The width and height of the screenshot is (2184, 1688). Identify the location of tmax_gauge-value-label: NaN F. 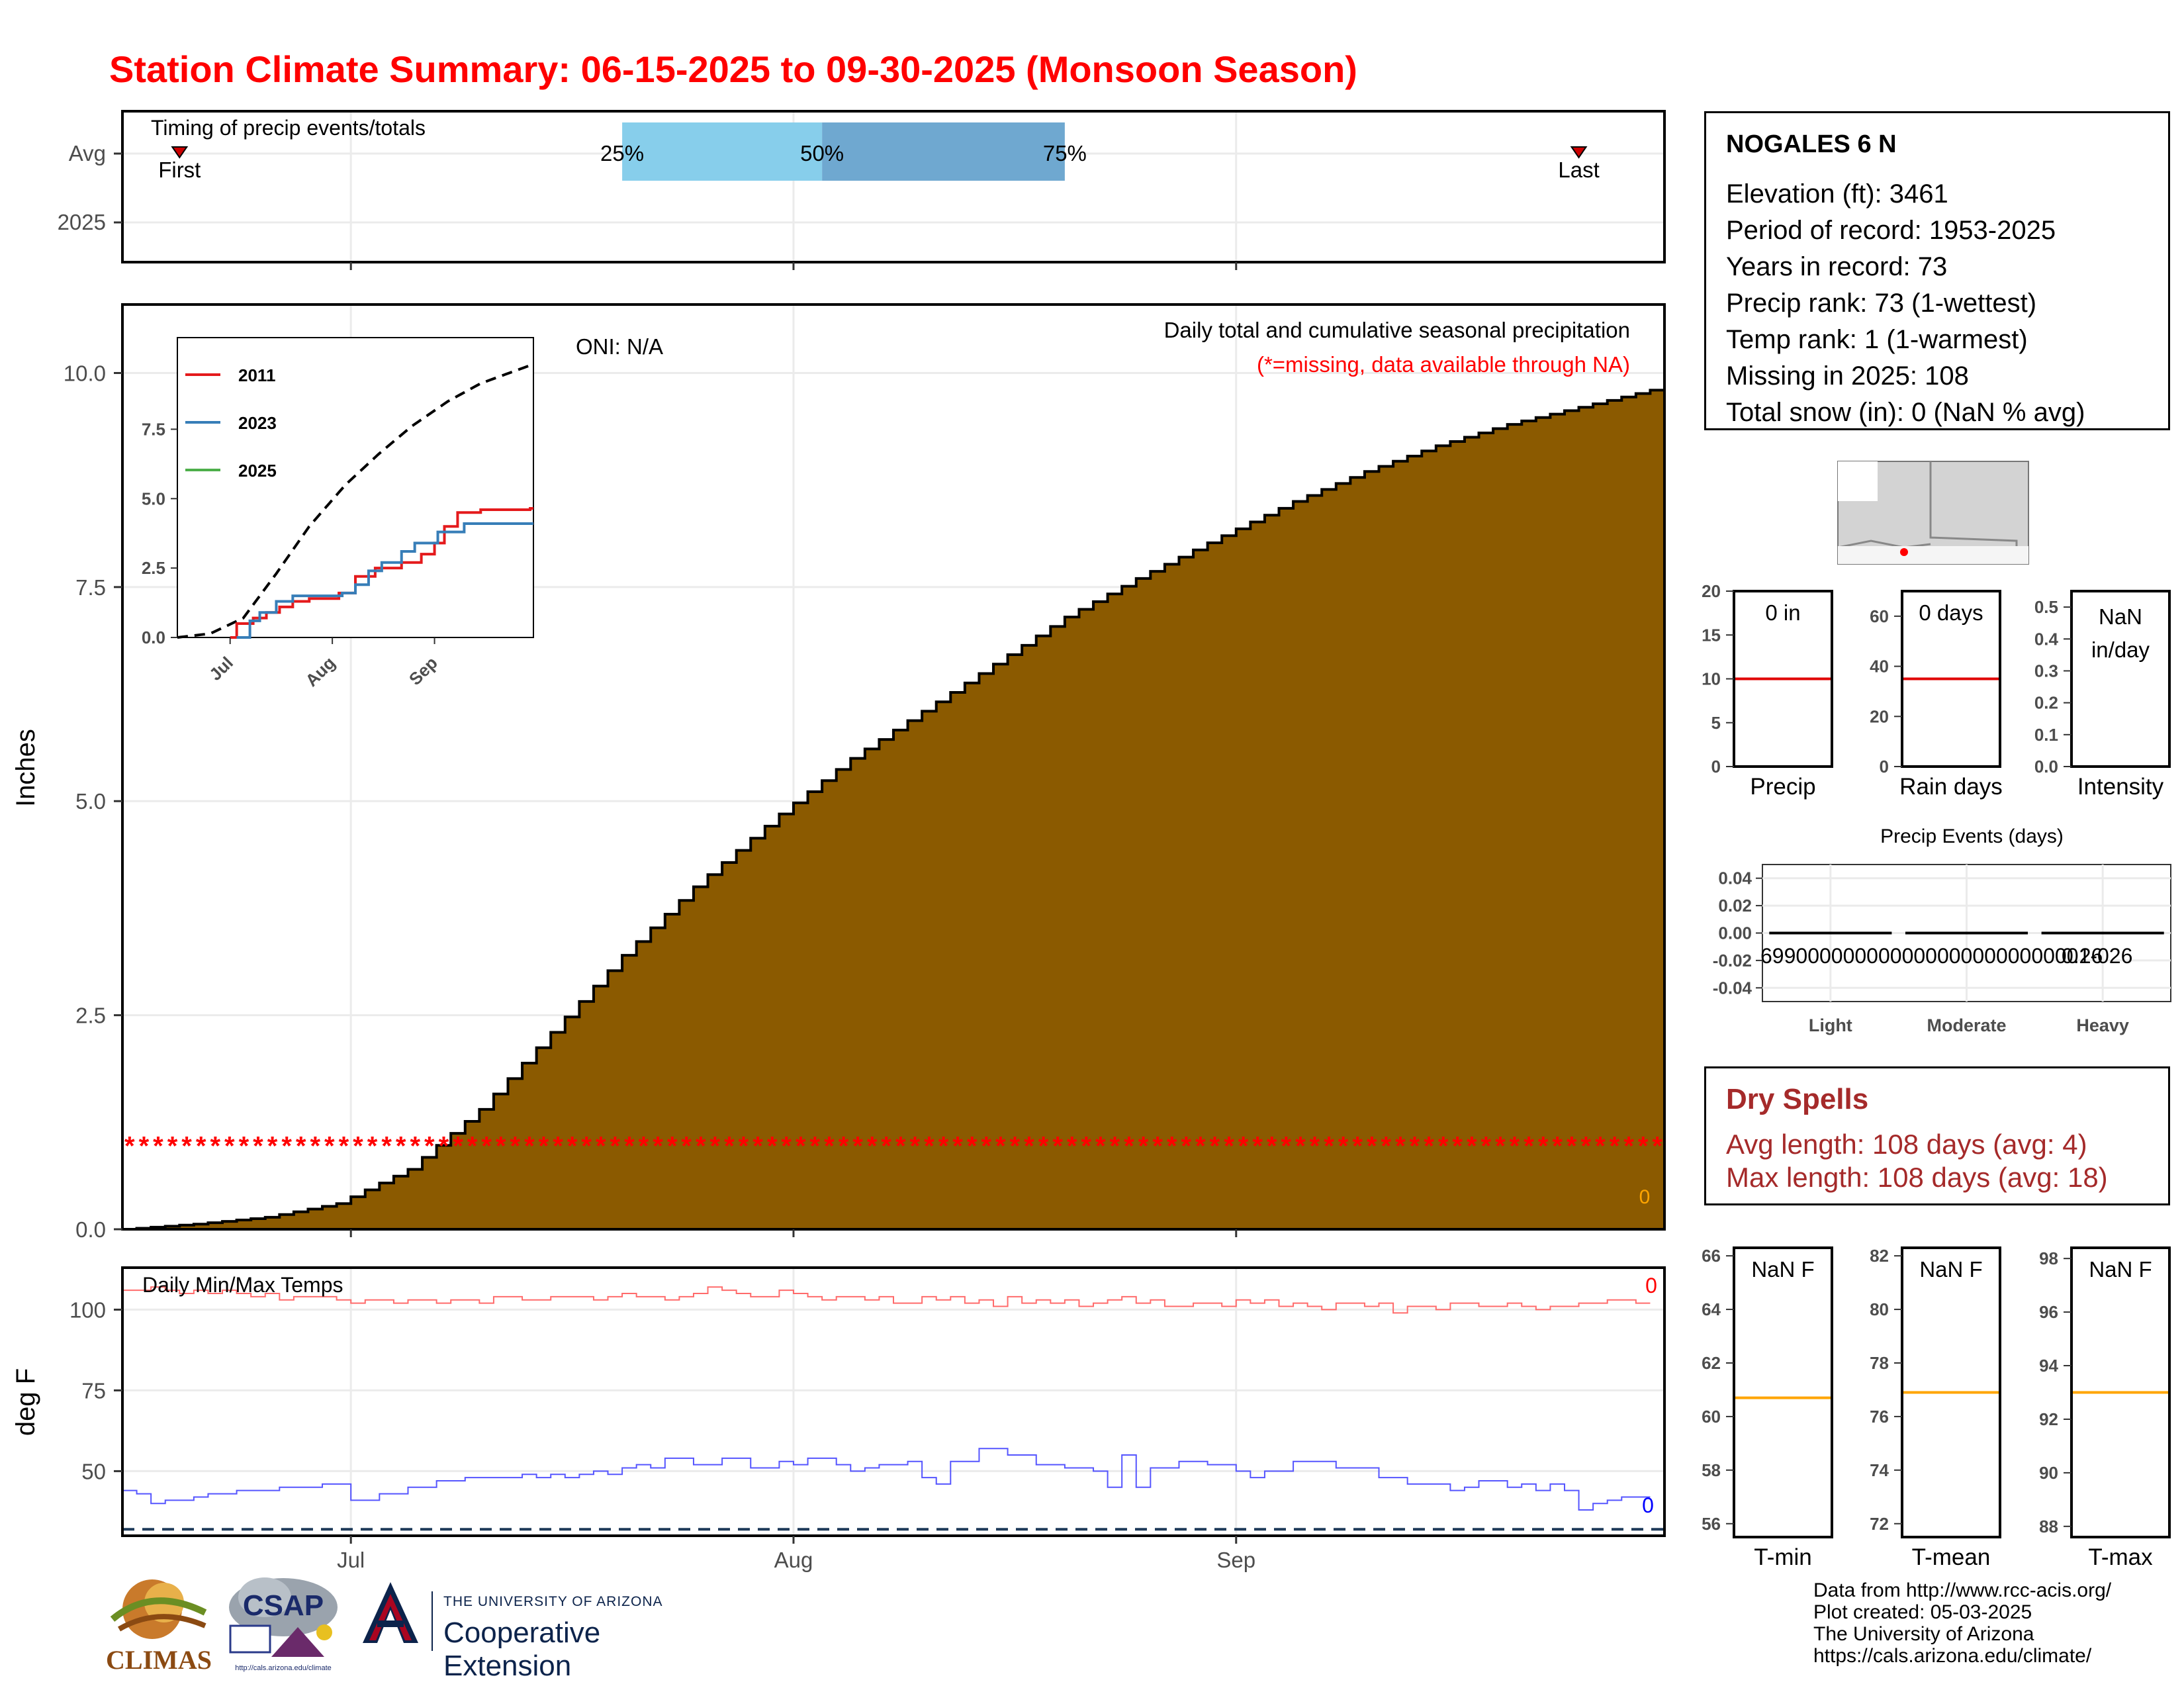
(2120, 1269).